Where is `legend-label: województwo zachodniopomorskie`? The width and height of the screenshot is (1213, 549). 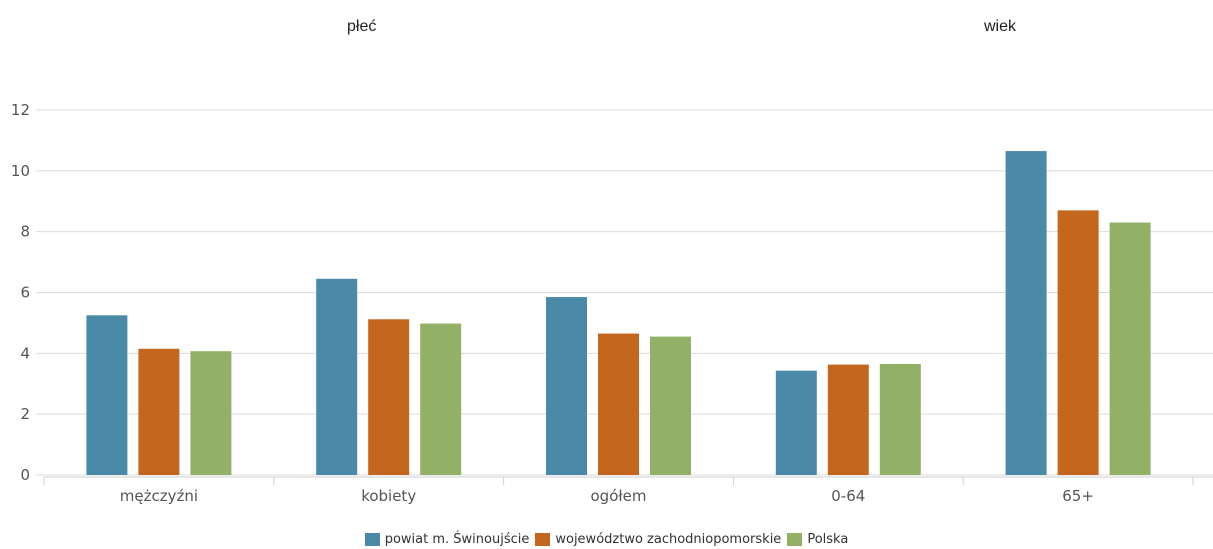 legend-label: województwo zachodniopomorskie is located at coordinates (668, 539).